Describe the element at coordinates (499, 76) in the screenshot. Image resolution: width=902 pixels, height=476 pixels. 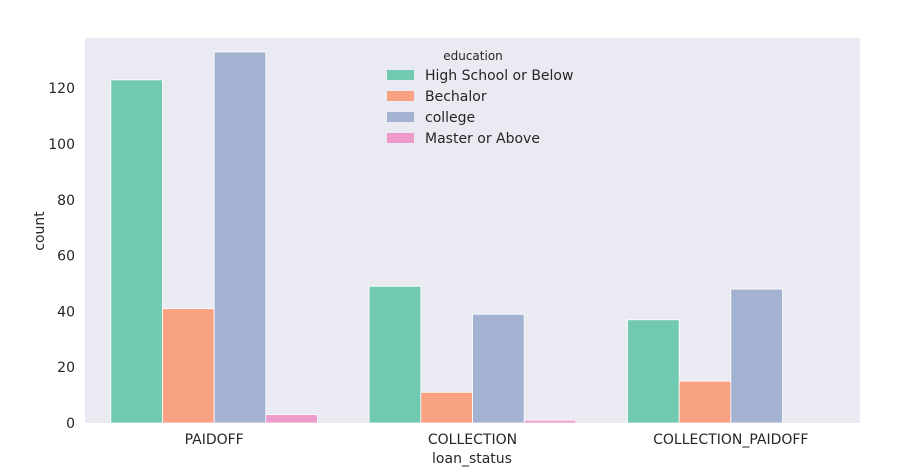
I see `legend-label: High School or Below` at that location.